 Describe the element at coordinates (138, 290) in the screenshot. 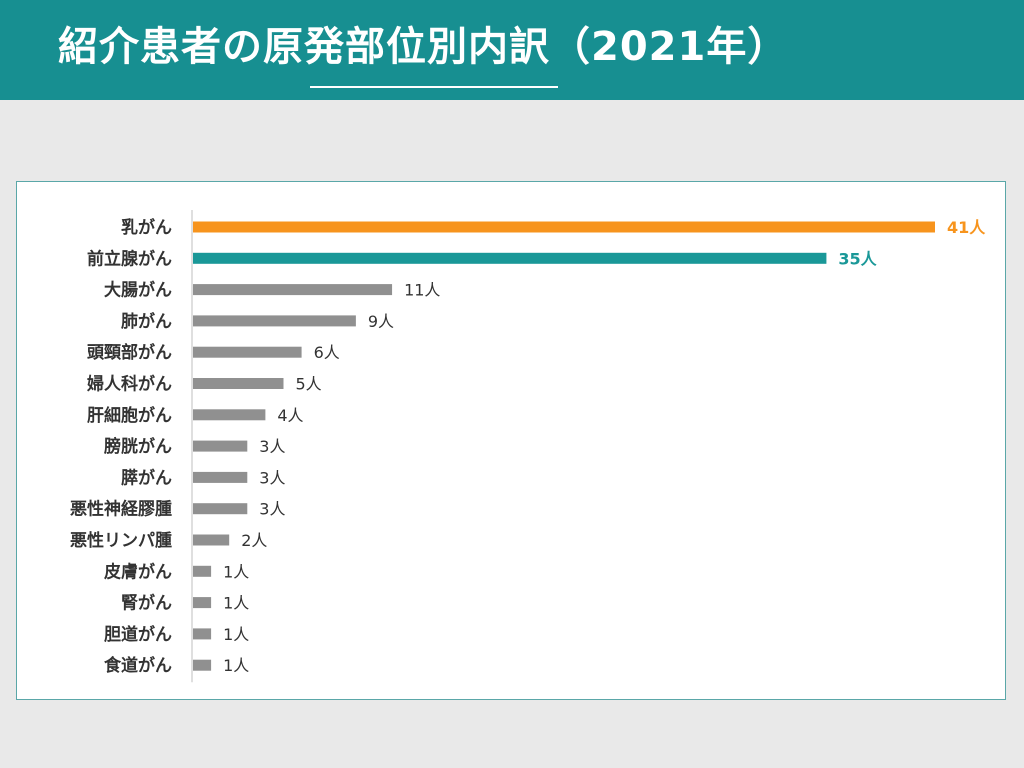

I see `category-label: 大腸がん` at that location.